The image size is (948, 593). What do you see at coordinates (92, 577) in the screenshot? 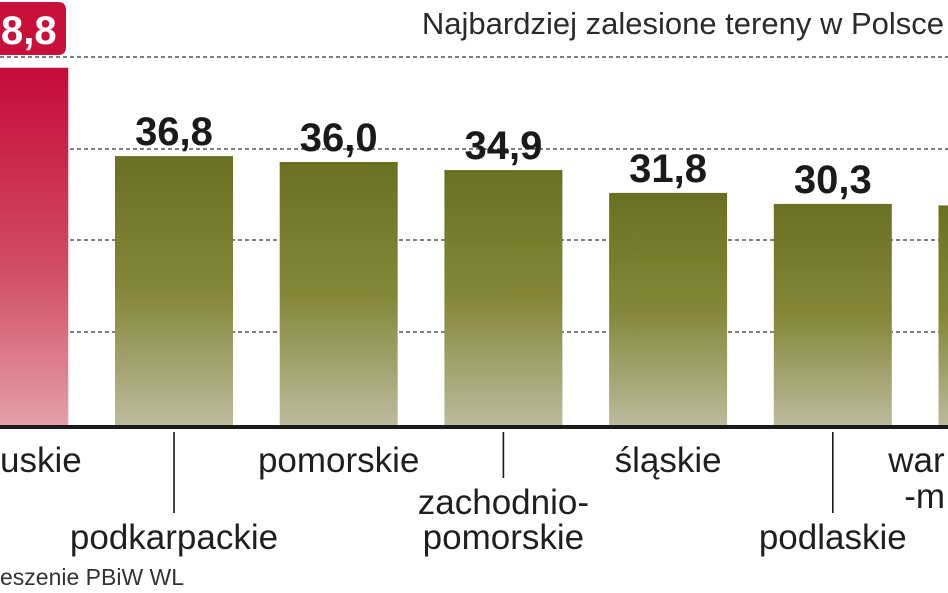
I see `source-note: eszenie PBiW WL` at bounding box center [92, 577].